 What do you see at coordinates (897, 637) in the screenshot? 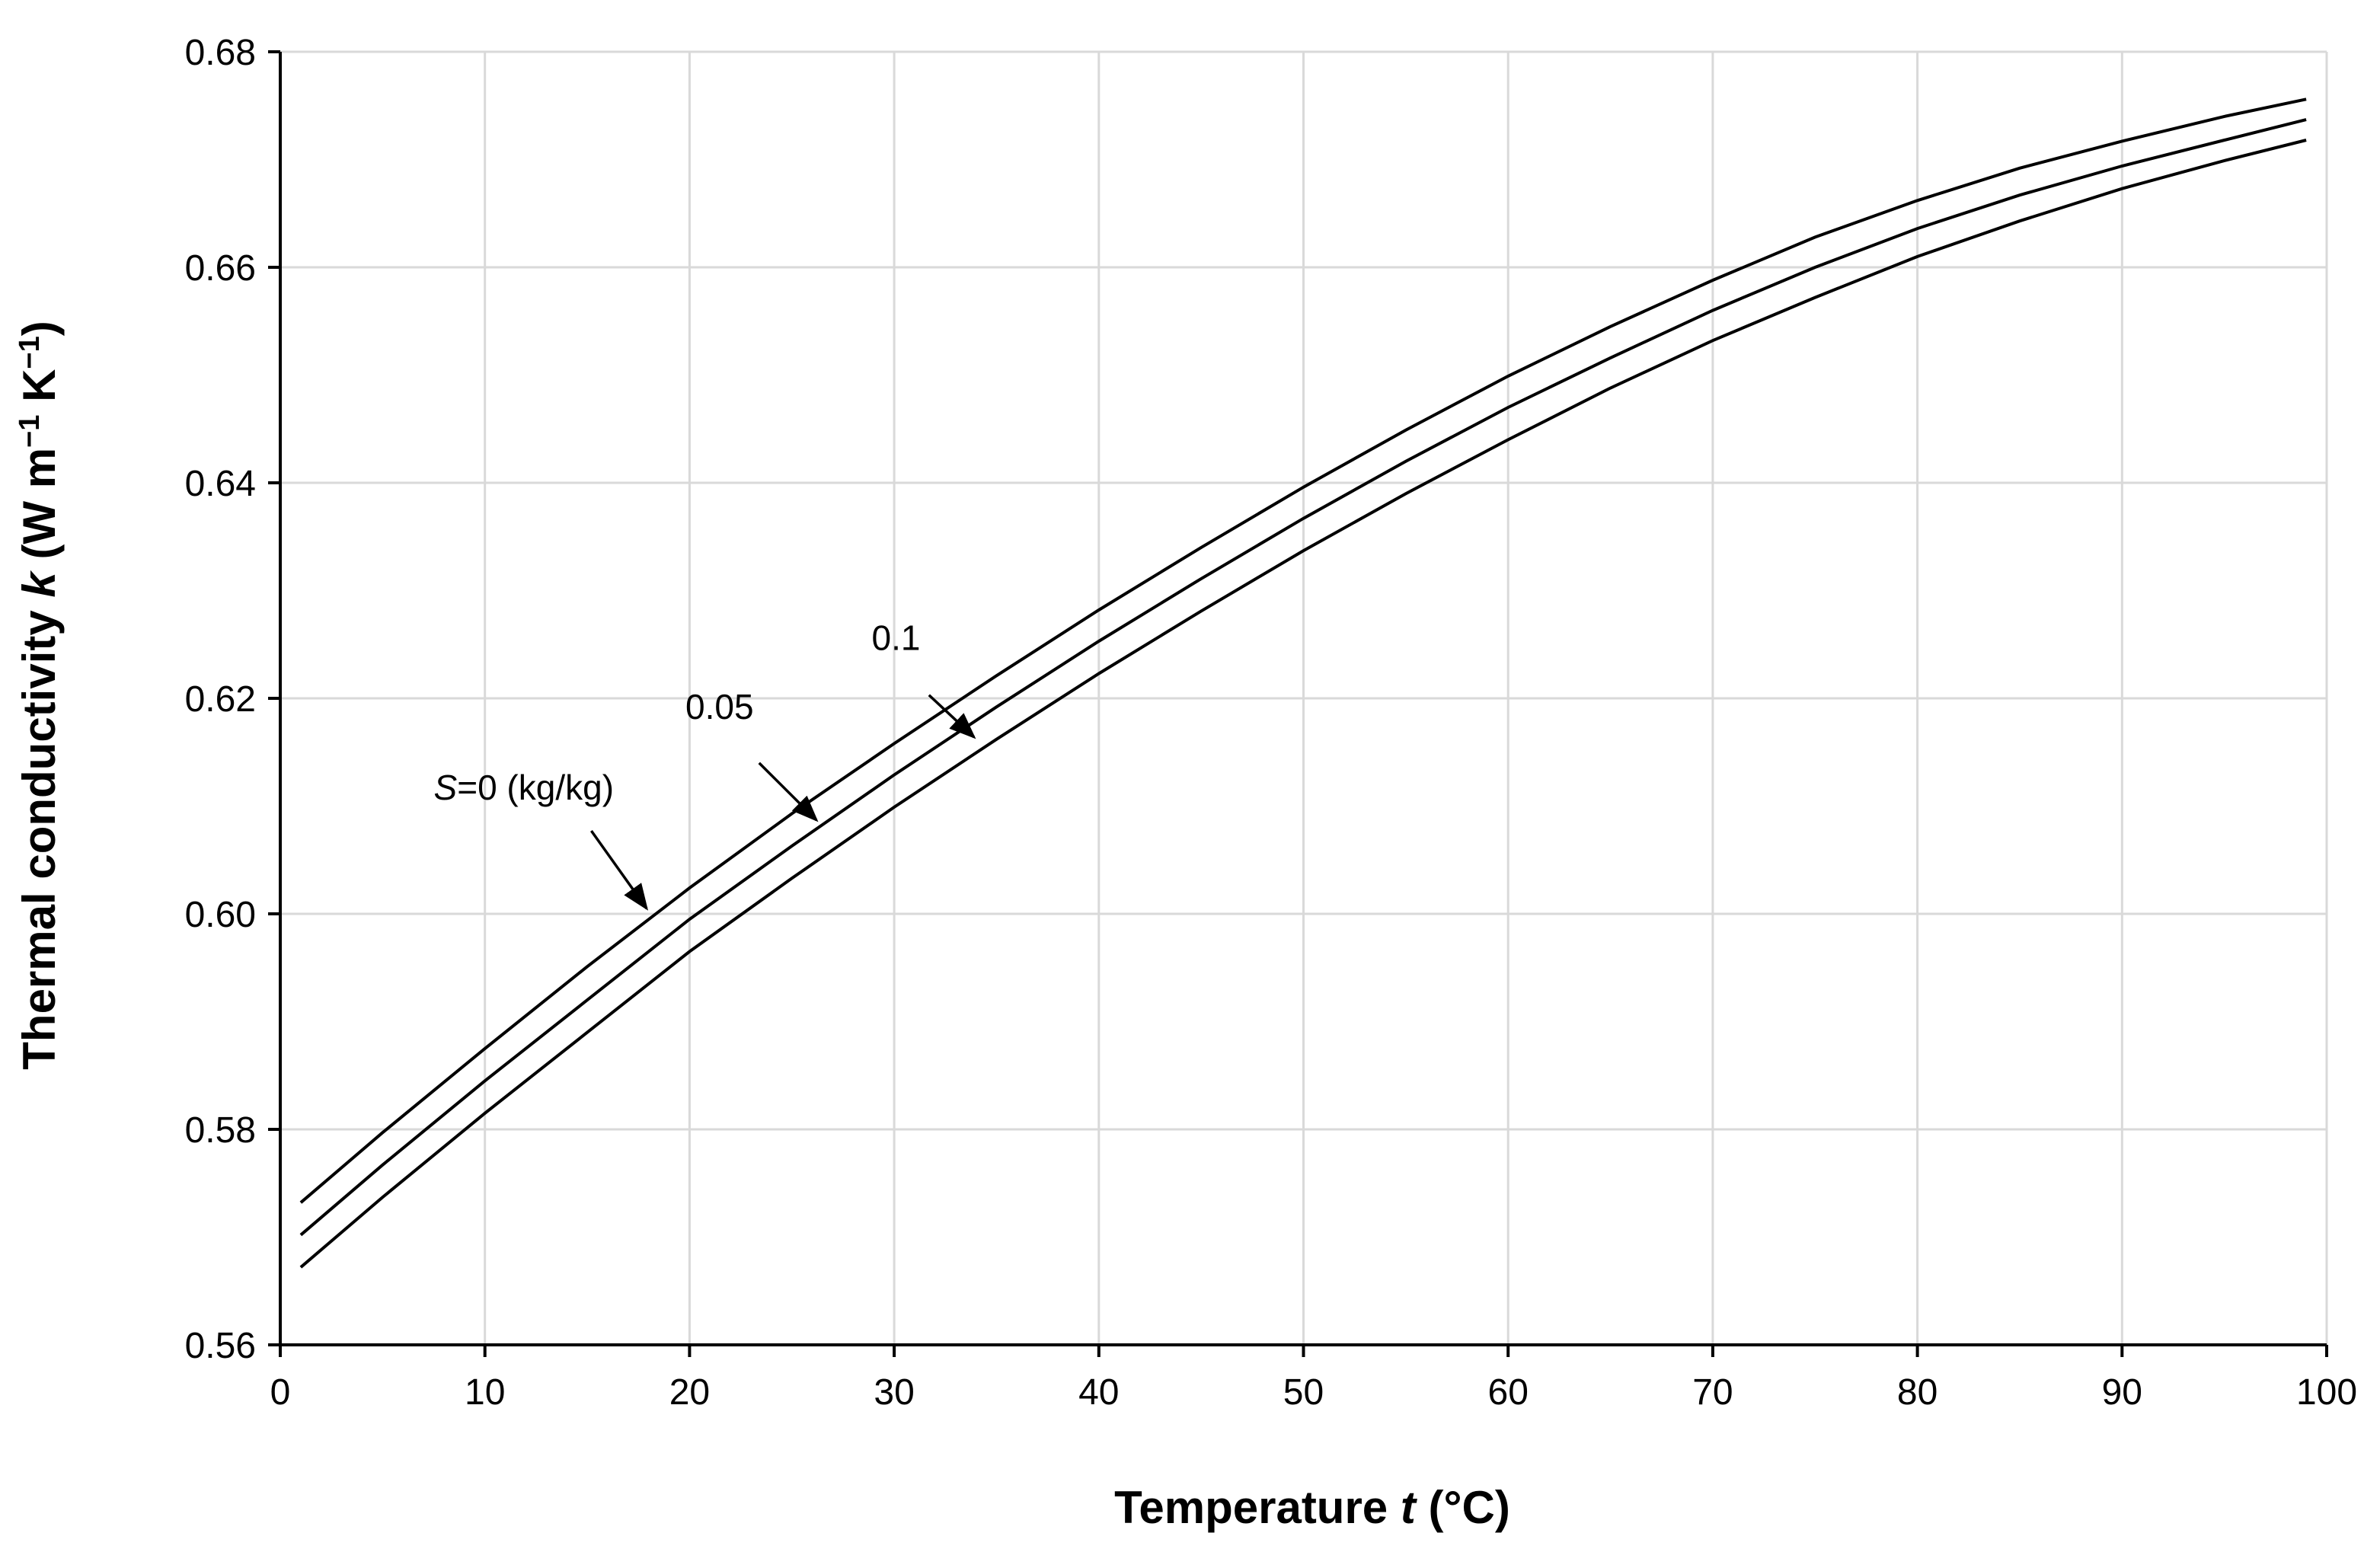
I see `annotation-label-s01: 0.1` at bounding box center [897, 637].